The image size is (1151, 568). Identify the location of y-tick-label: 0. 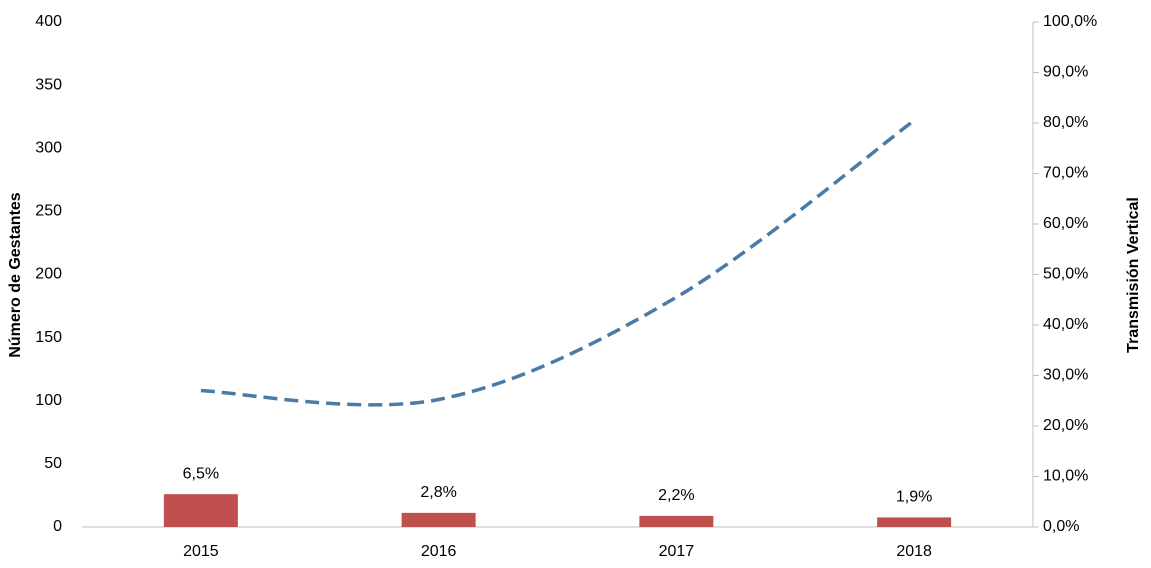
(57, 526).